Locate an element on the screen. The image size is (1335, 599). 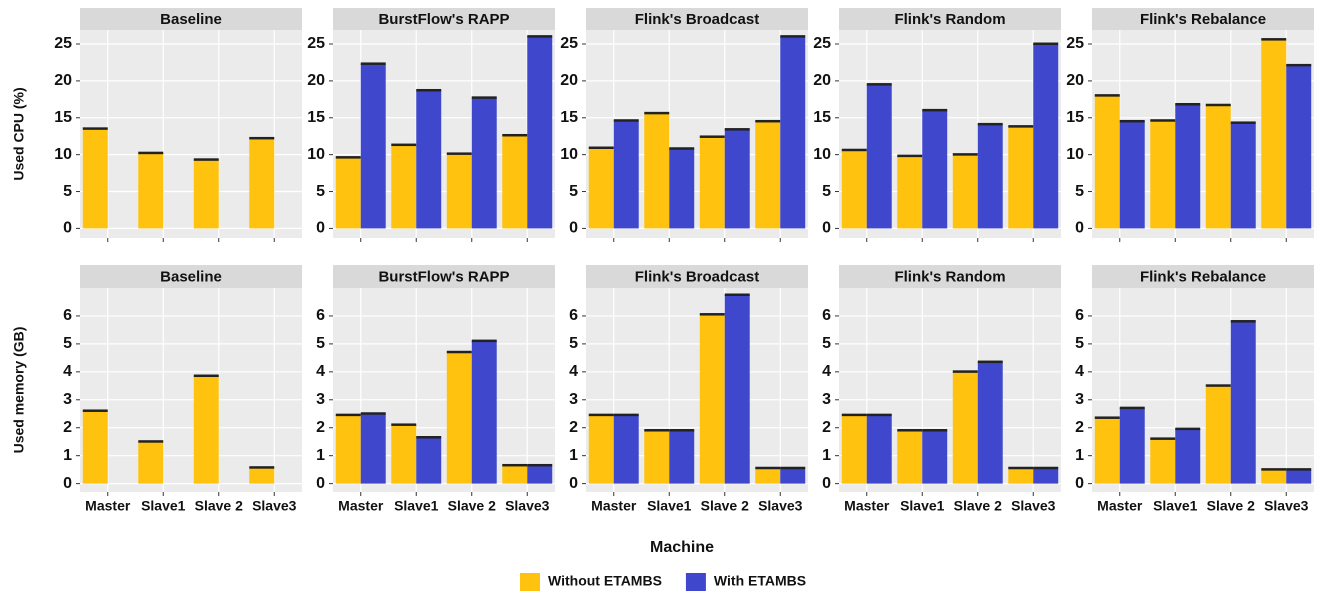
legend-label: With ETAMBS is located at coordinates (760, 581).